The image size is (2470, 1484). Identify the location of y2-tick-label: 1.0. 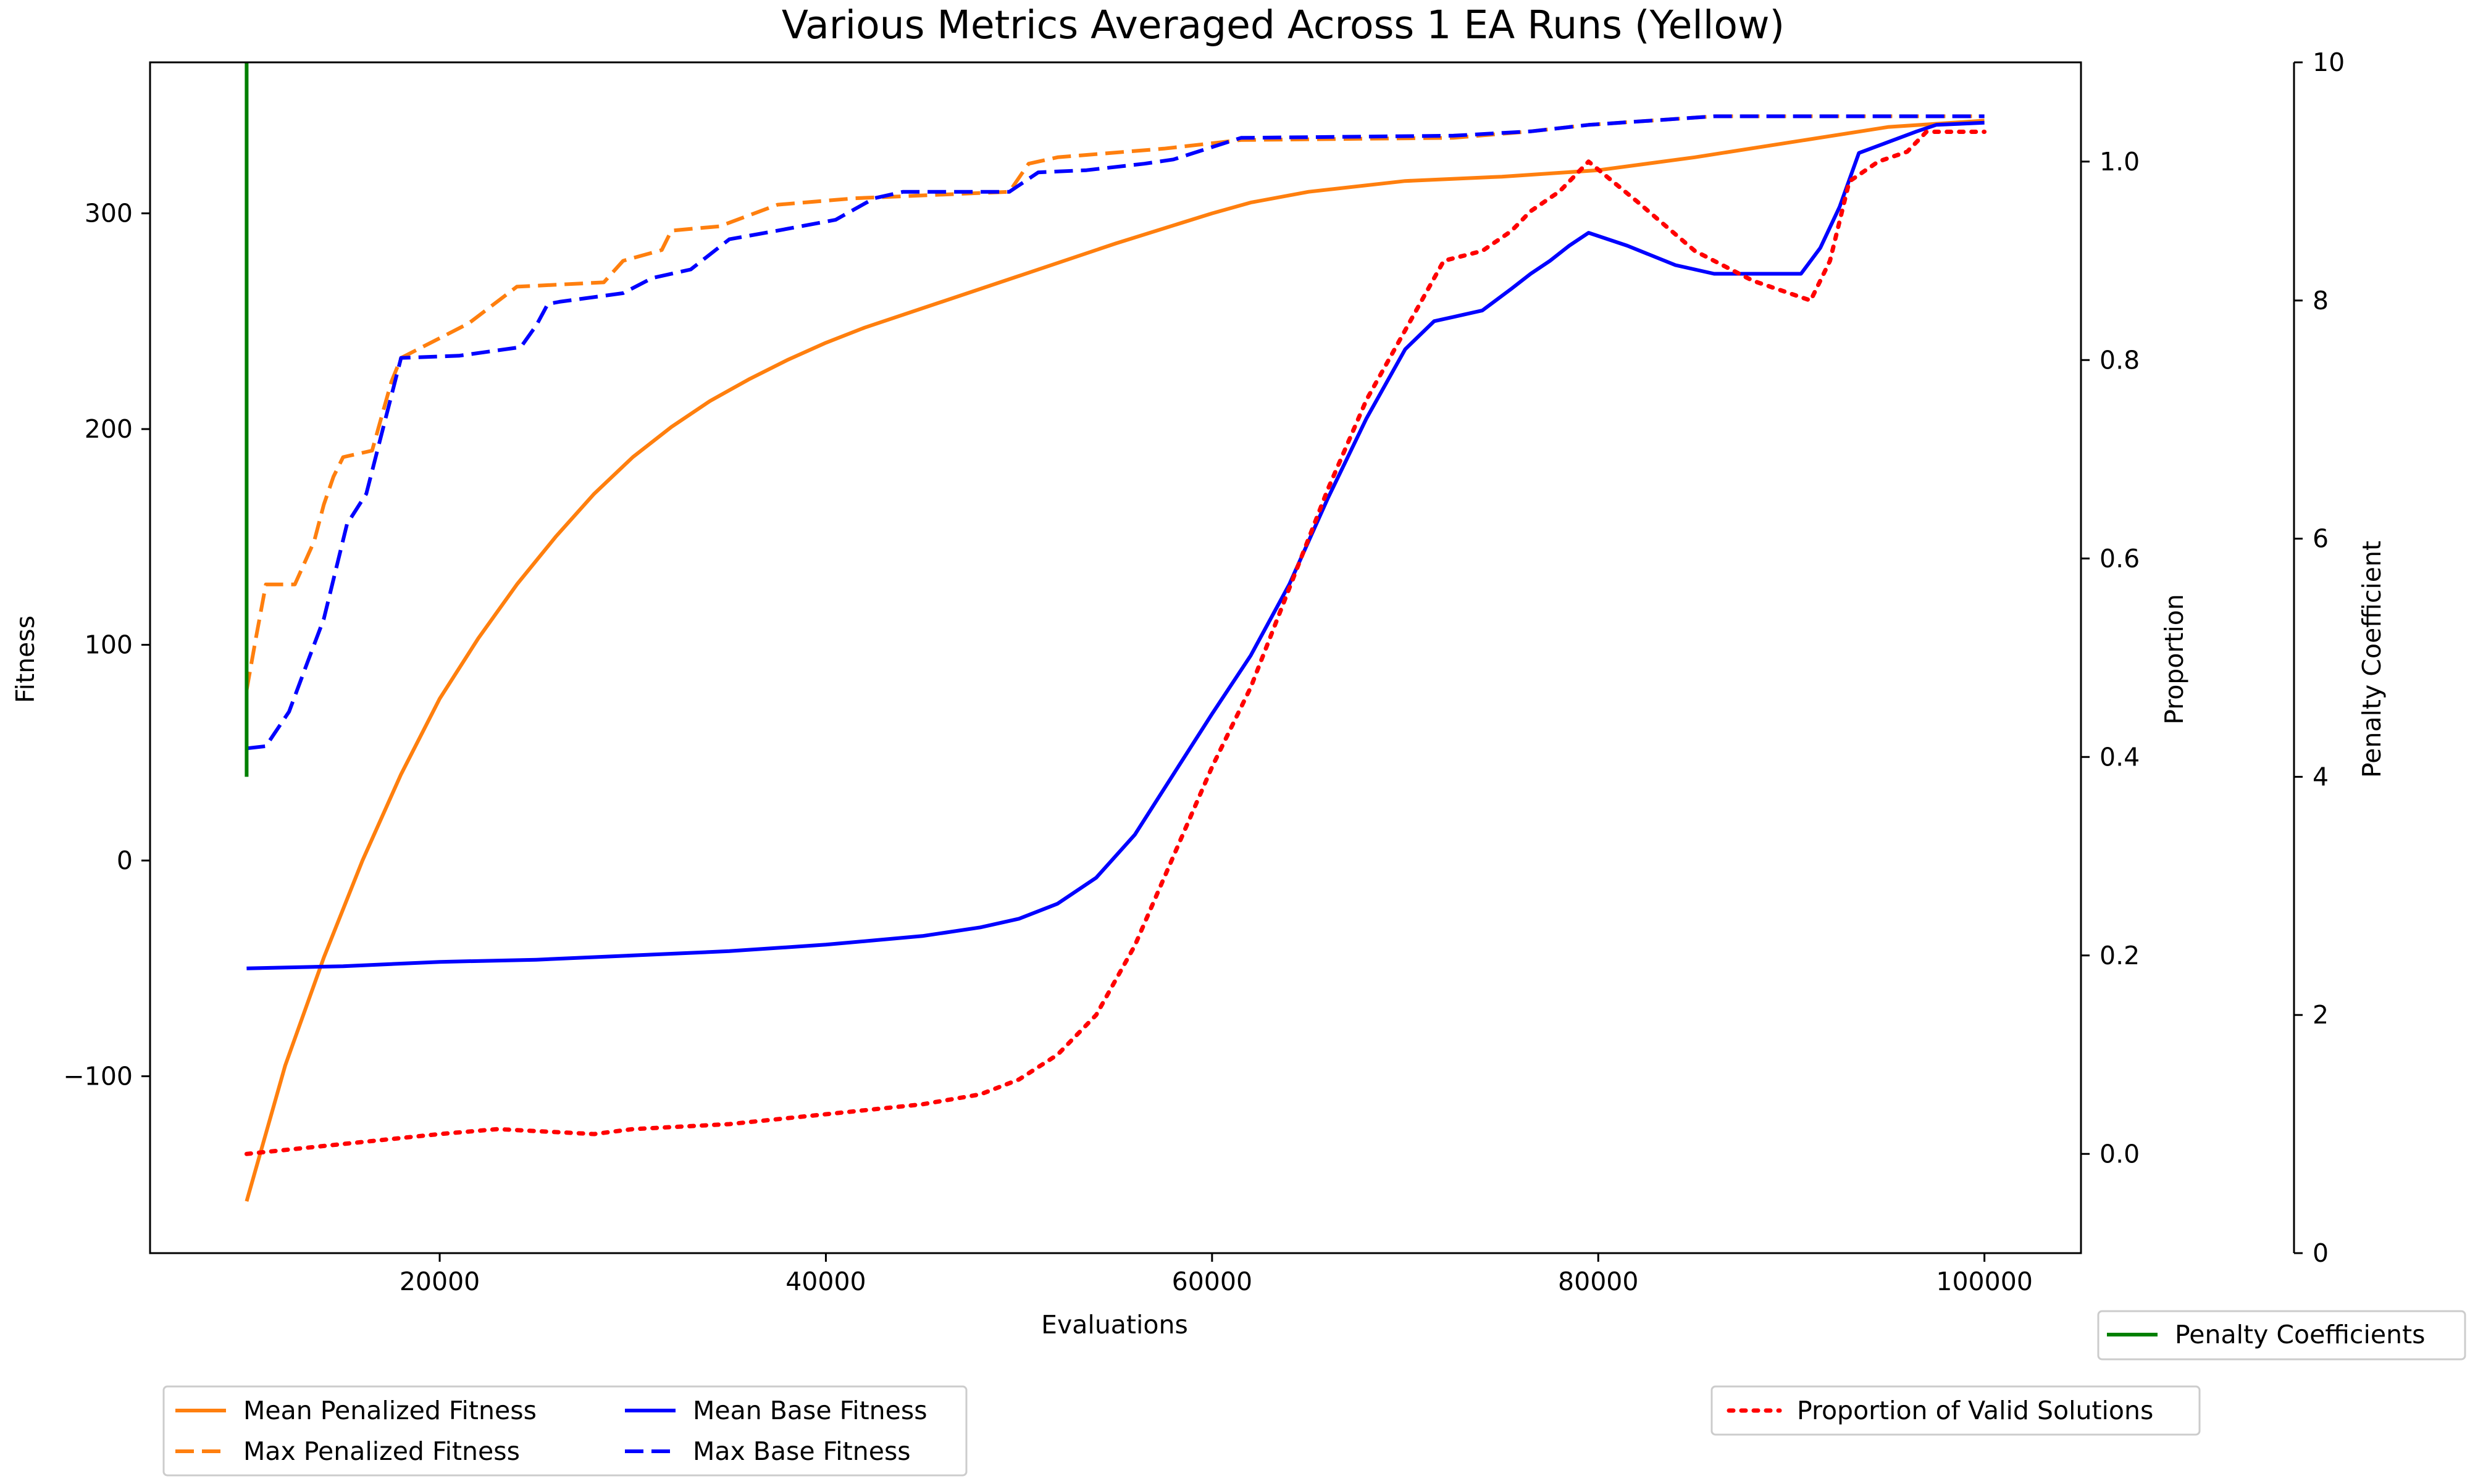
(2120, 162).